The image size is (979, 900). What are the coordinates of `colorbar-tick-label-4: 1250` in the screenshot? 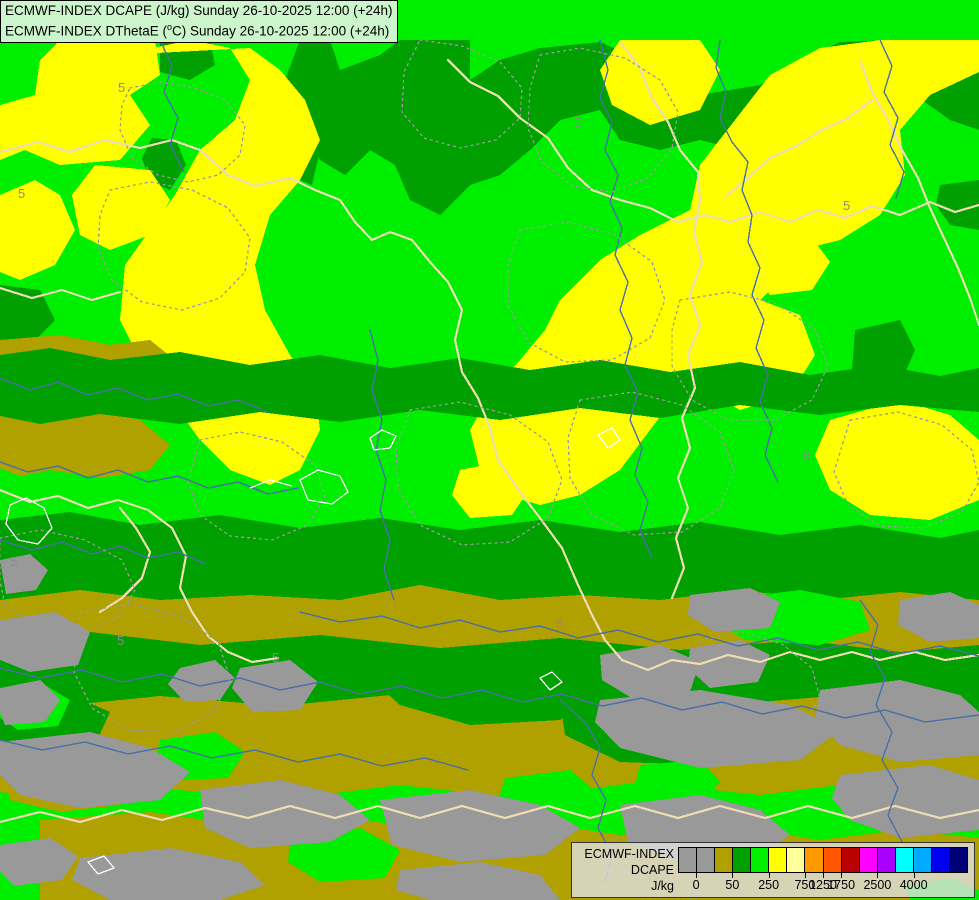 It's located at (823, 885).